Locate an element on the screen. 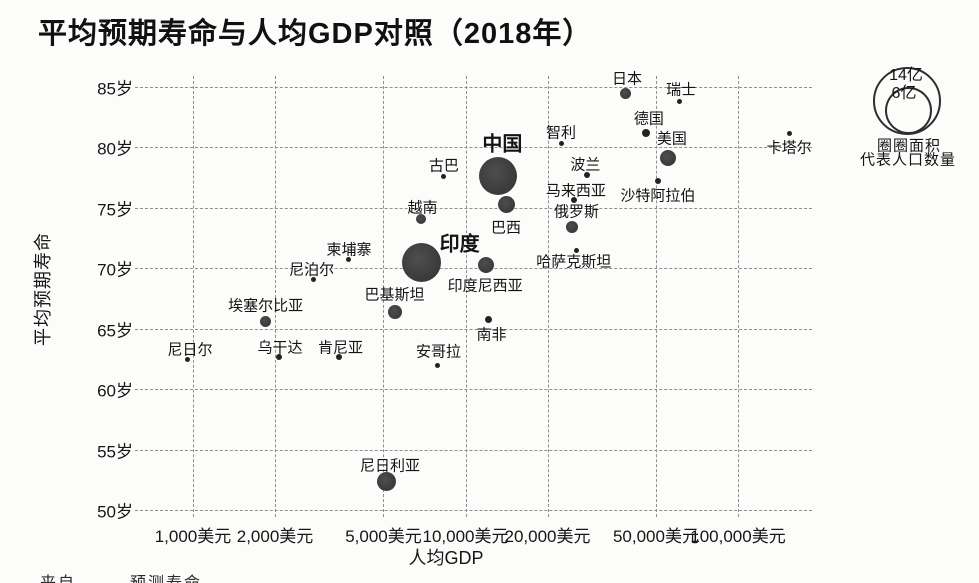 Image resolution: width=979 pixels, height=583 pixels. bubble-cambodia is located at coordinates (348, 260).